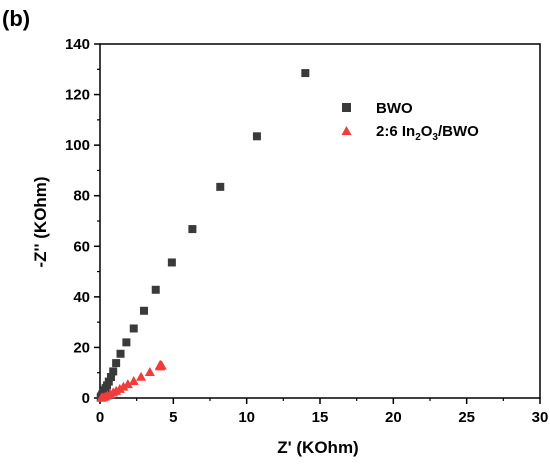  I want to click on y-tick-label: 80, so click(81, 196).